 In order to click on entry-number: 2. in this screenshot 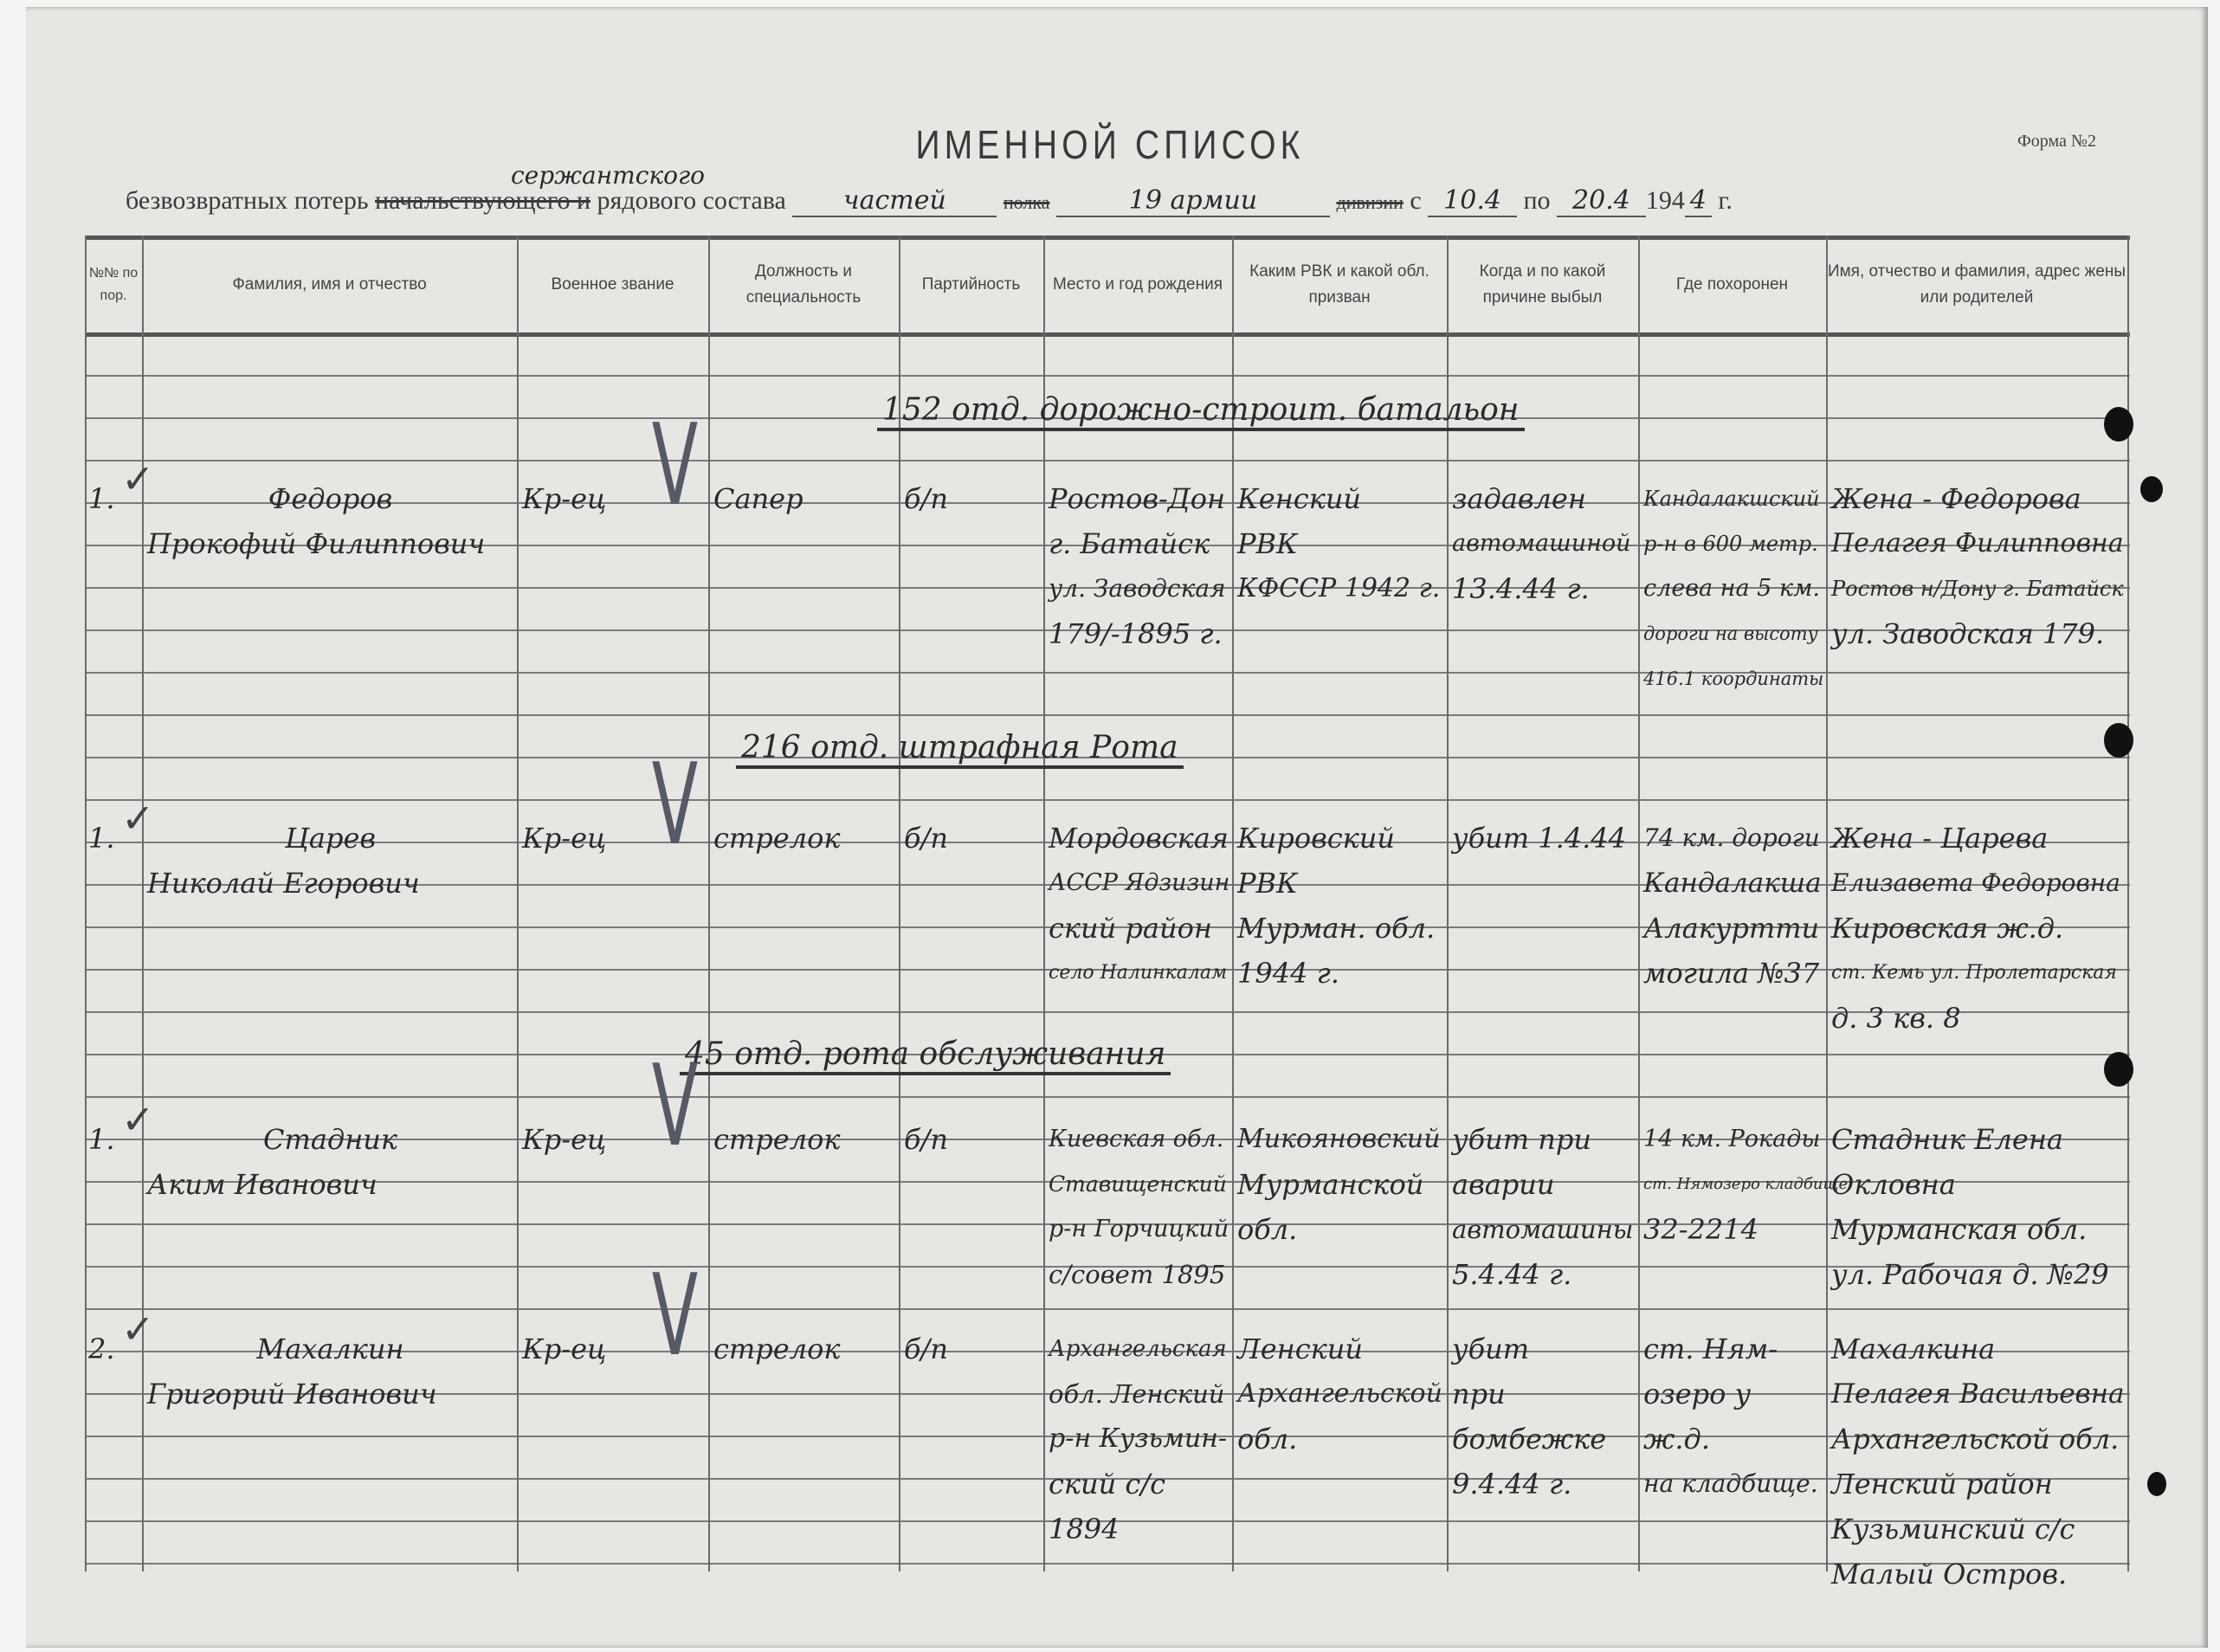, I will do `click(101, 1349)`.